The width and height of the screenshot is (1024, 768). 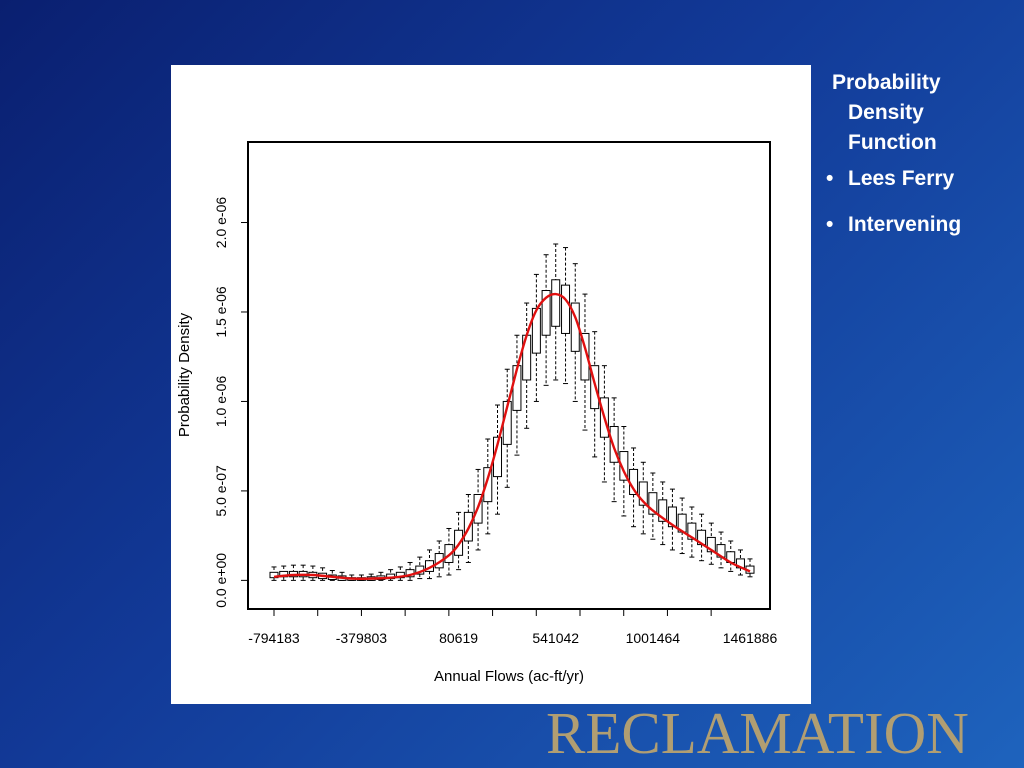 I want to click on x-axis-title: Annual Flows (ac-ft/yr), so click(x=509, y=676).